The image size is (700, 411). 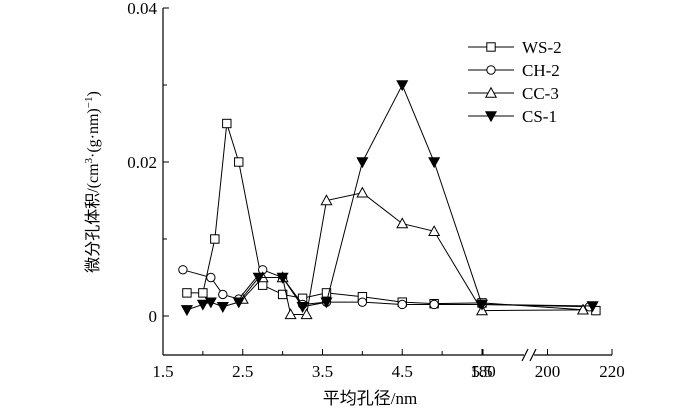 I want to click on y-axis-label: 微分孔体积/(cm3·(g·nm)−1), so click(x=92, y=182).